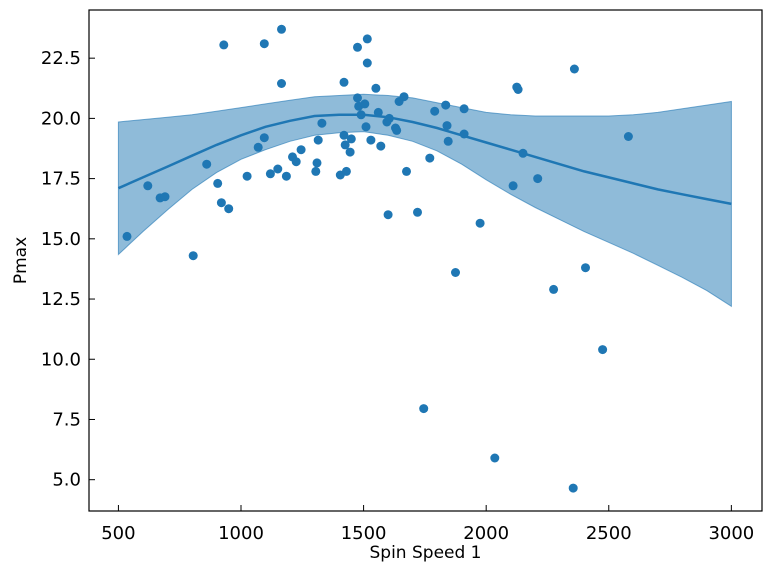 This screenshot has height=571, width=771. Describe the element at coordinates (66, 419) in the screenshot. I see `y-tick-label: 7.5` at that location.